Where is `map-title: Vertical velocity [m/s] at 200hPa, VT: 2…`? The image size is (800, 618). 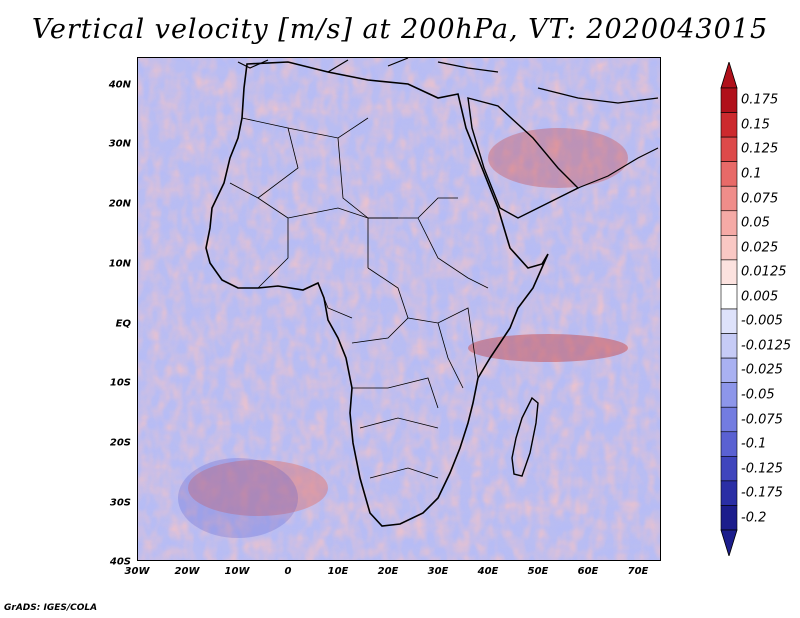 map-title: Vertical velocity [m/s] at 200hPa, VT: 2… is located at coordinates (400, 29).